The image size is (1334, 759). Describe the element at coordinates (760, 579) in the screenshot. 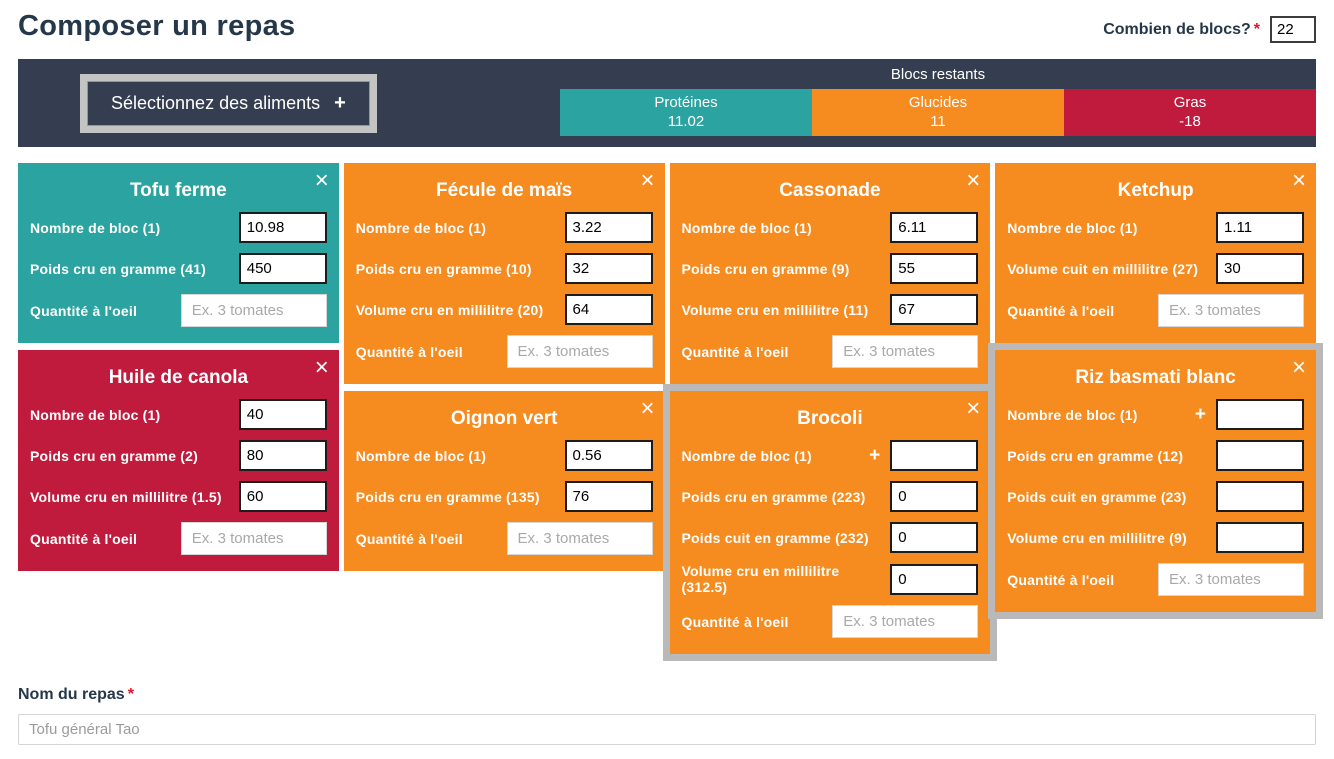

I see `field-label: Volume cru en millilitre (312.5)` at that location.